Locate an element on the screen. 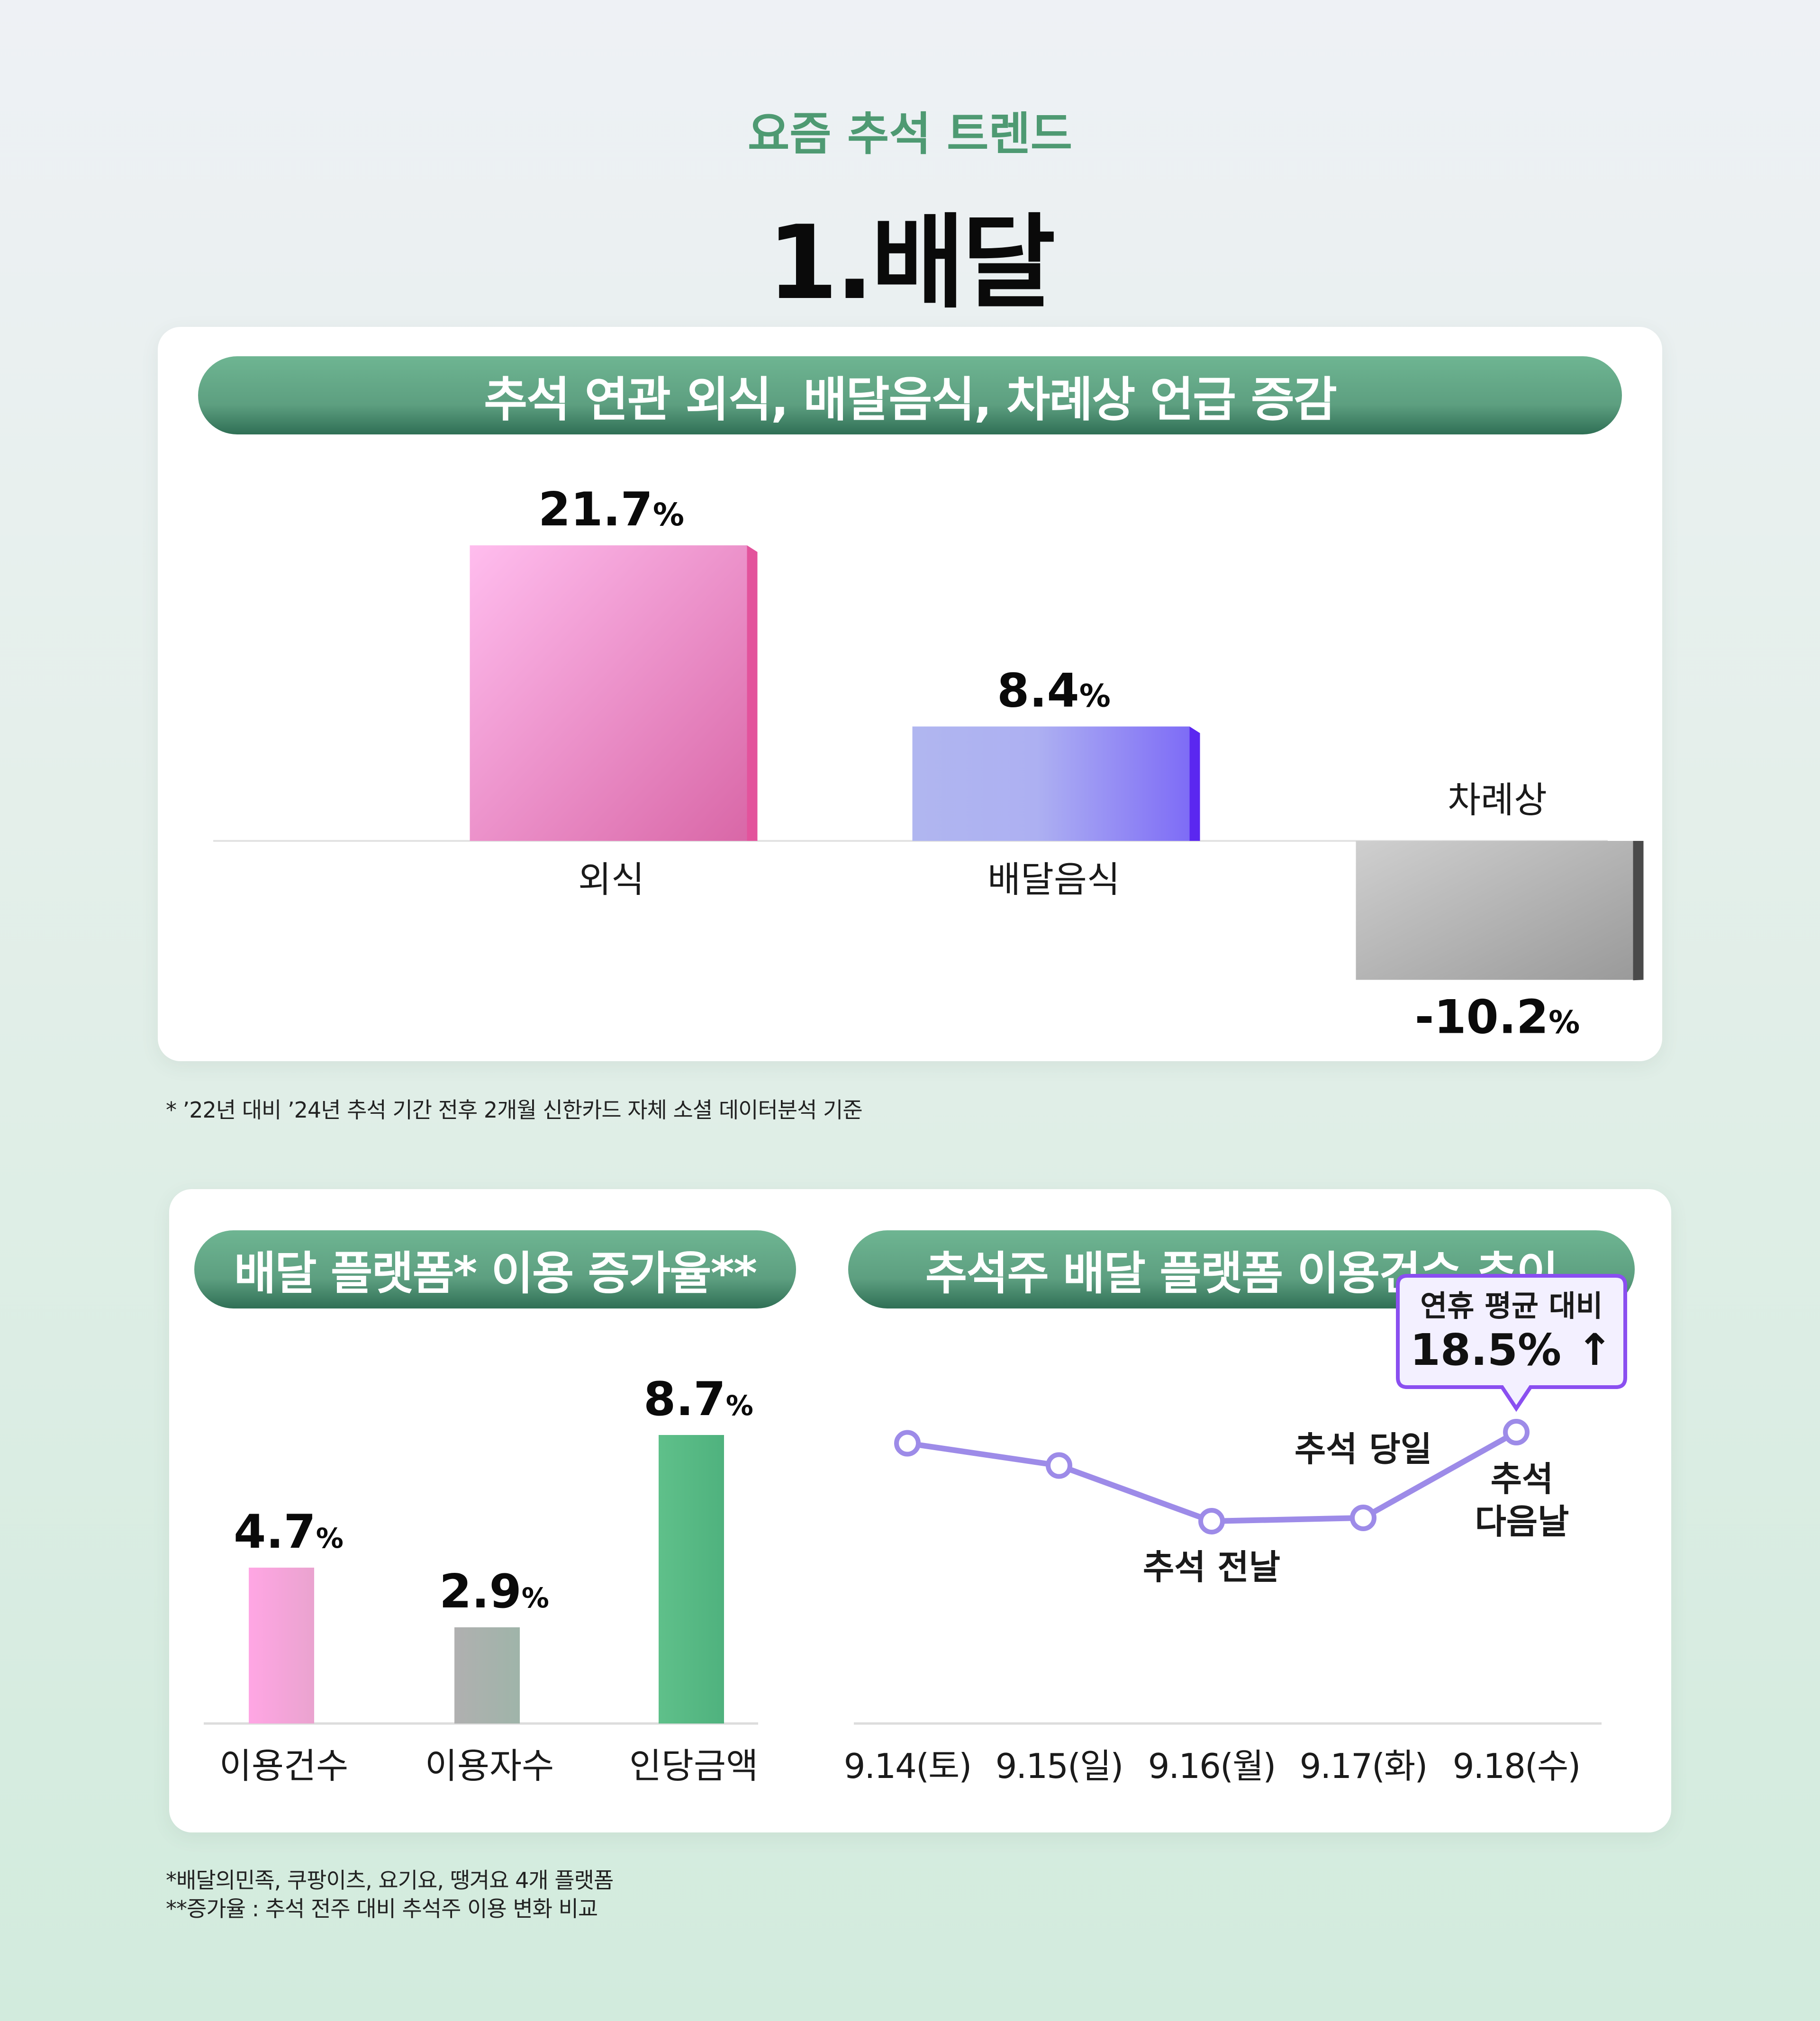 This screenshot has height=2021, width=1820. growth-title: 배달 플랫폼* 이용 증가율** is located at coordinates (495, 1274).